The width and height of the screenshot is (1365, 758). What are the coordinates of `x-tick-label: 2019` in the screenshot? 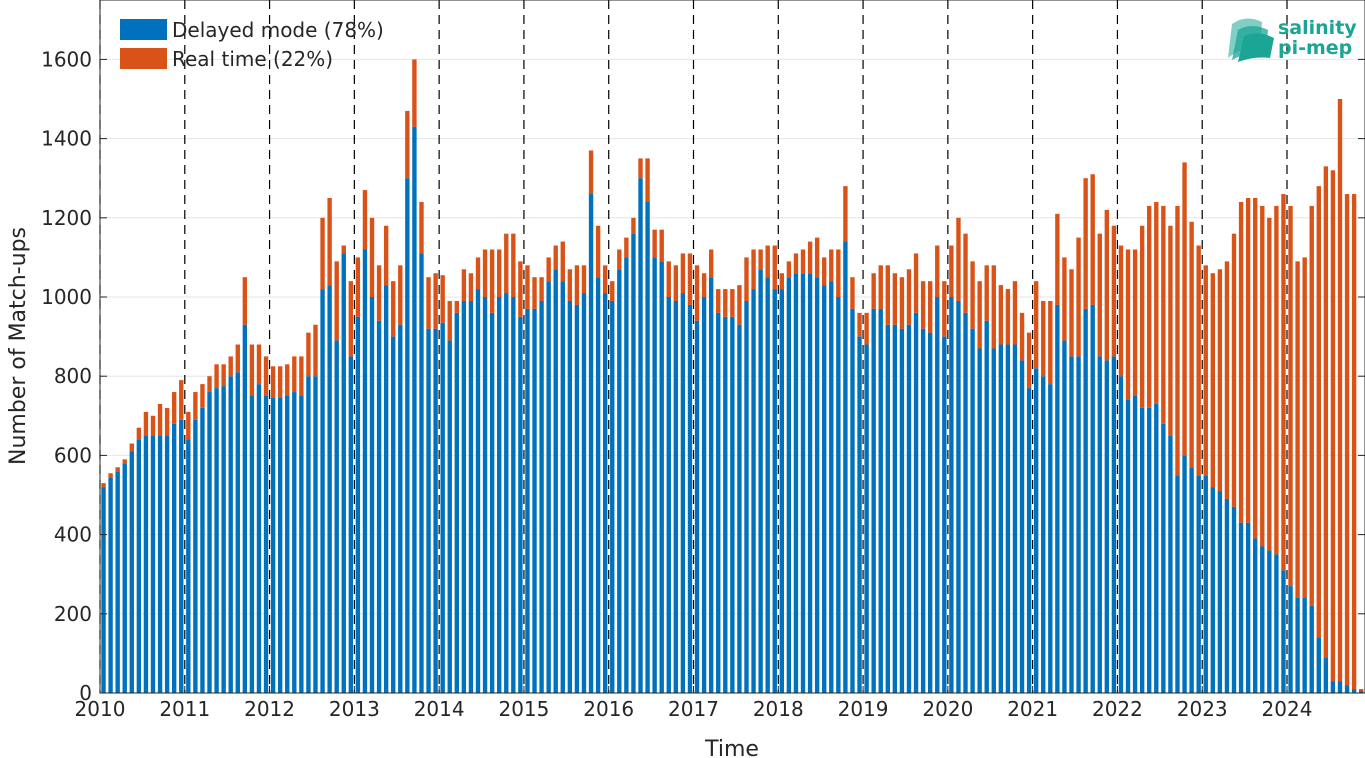 It's located at (863, 709).